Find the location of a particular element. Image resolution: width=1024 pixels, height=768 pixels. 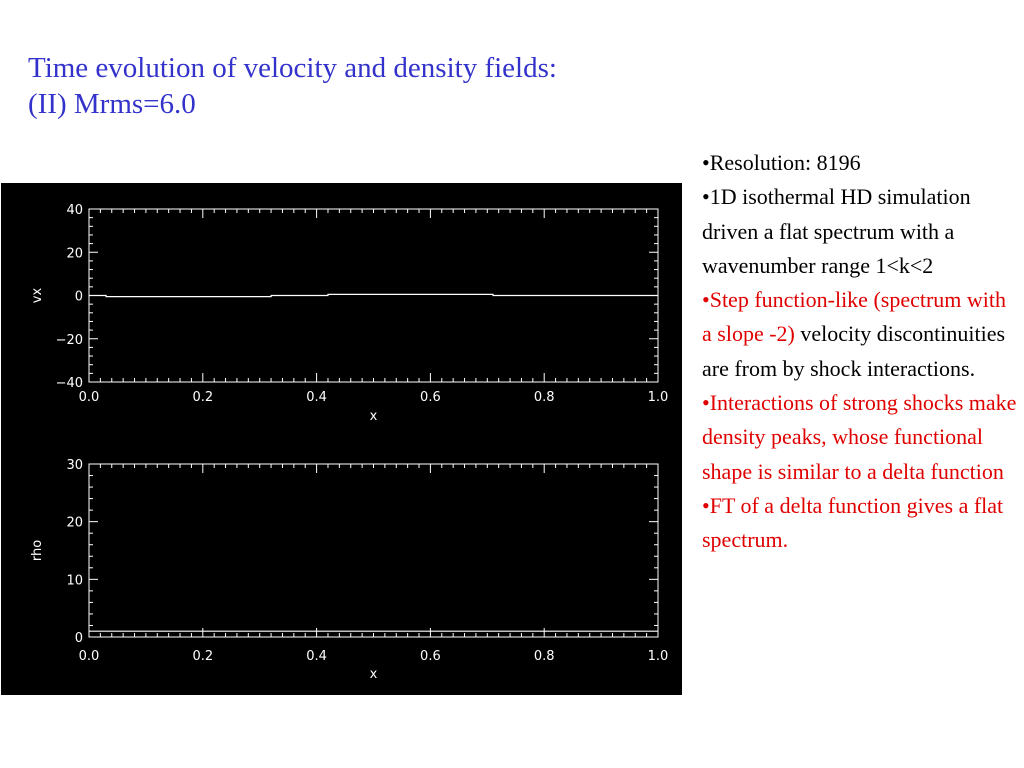

y-tick-label: −20 is located at coordinates (69, 340).